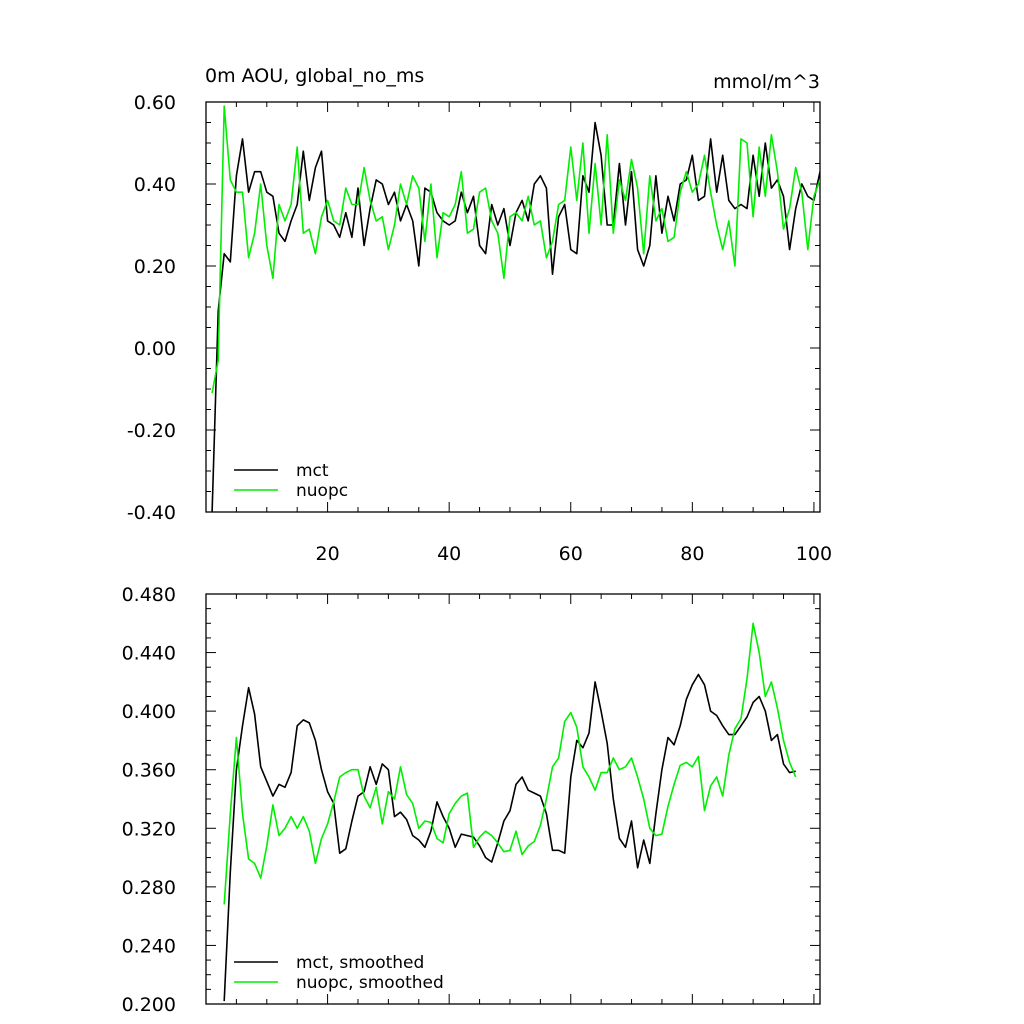 The height and width of the screenshot is (1024, 1024). Describe the element at coordinates (155, 103) in the screenshot. I see `y-tick-label: 0.60` at that location.